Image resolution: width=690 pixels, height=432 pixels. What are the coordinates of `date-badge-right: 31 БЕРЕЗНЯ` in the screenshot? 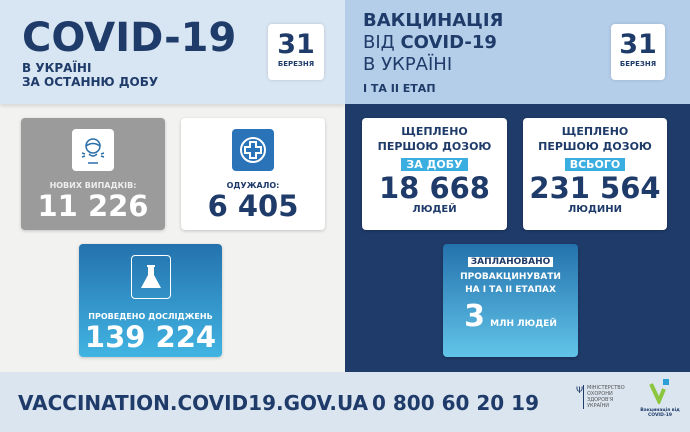 It's located at (638, 52).